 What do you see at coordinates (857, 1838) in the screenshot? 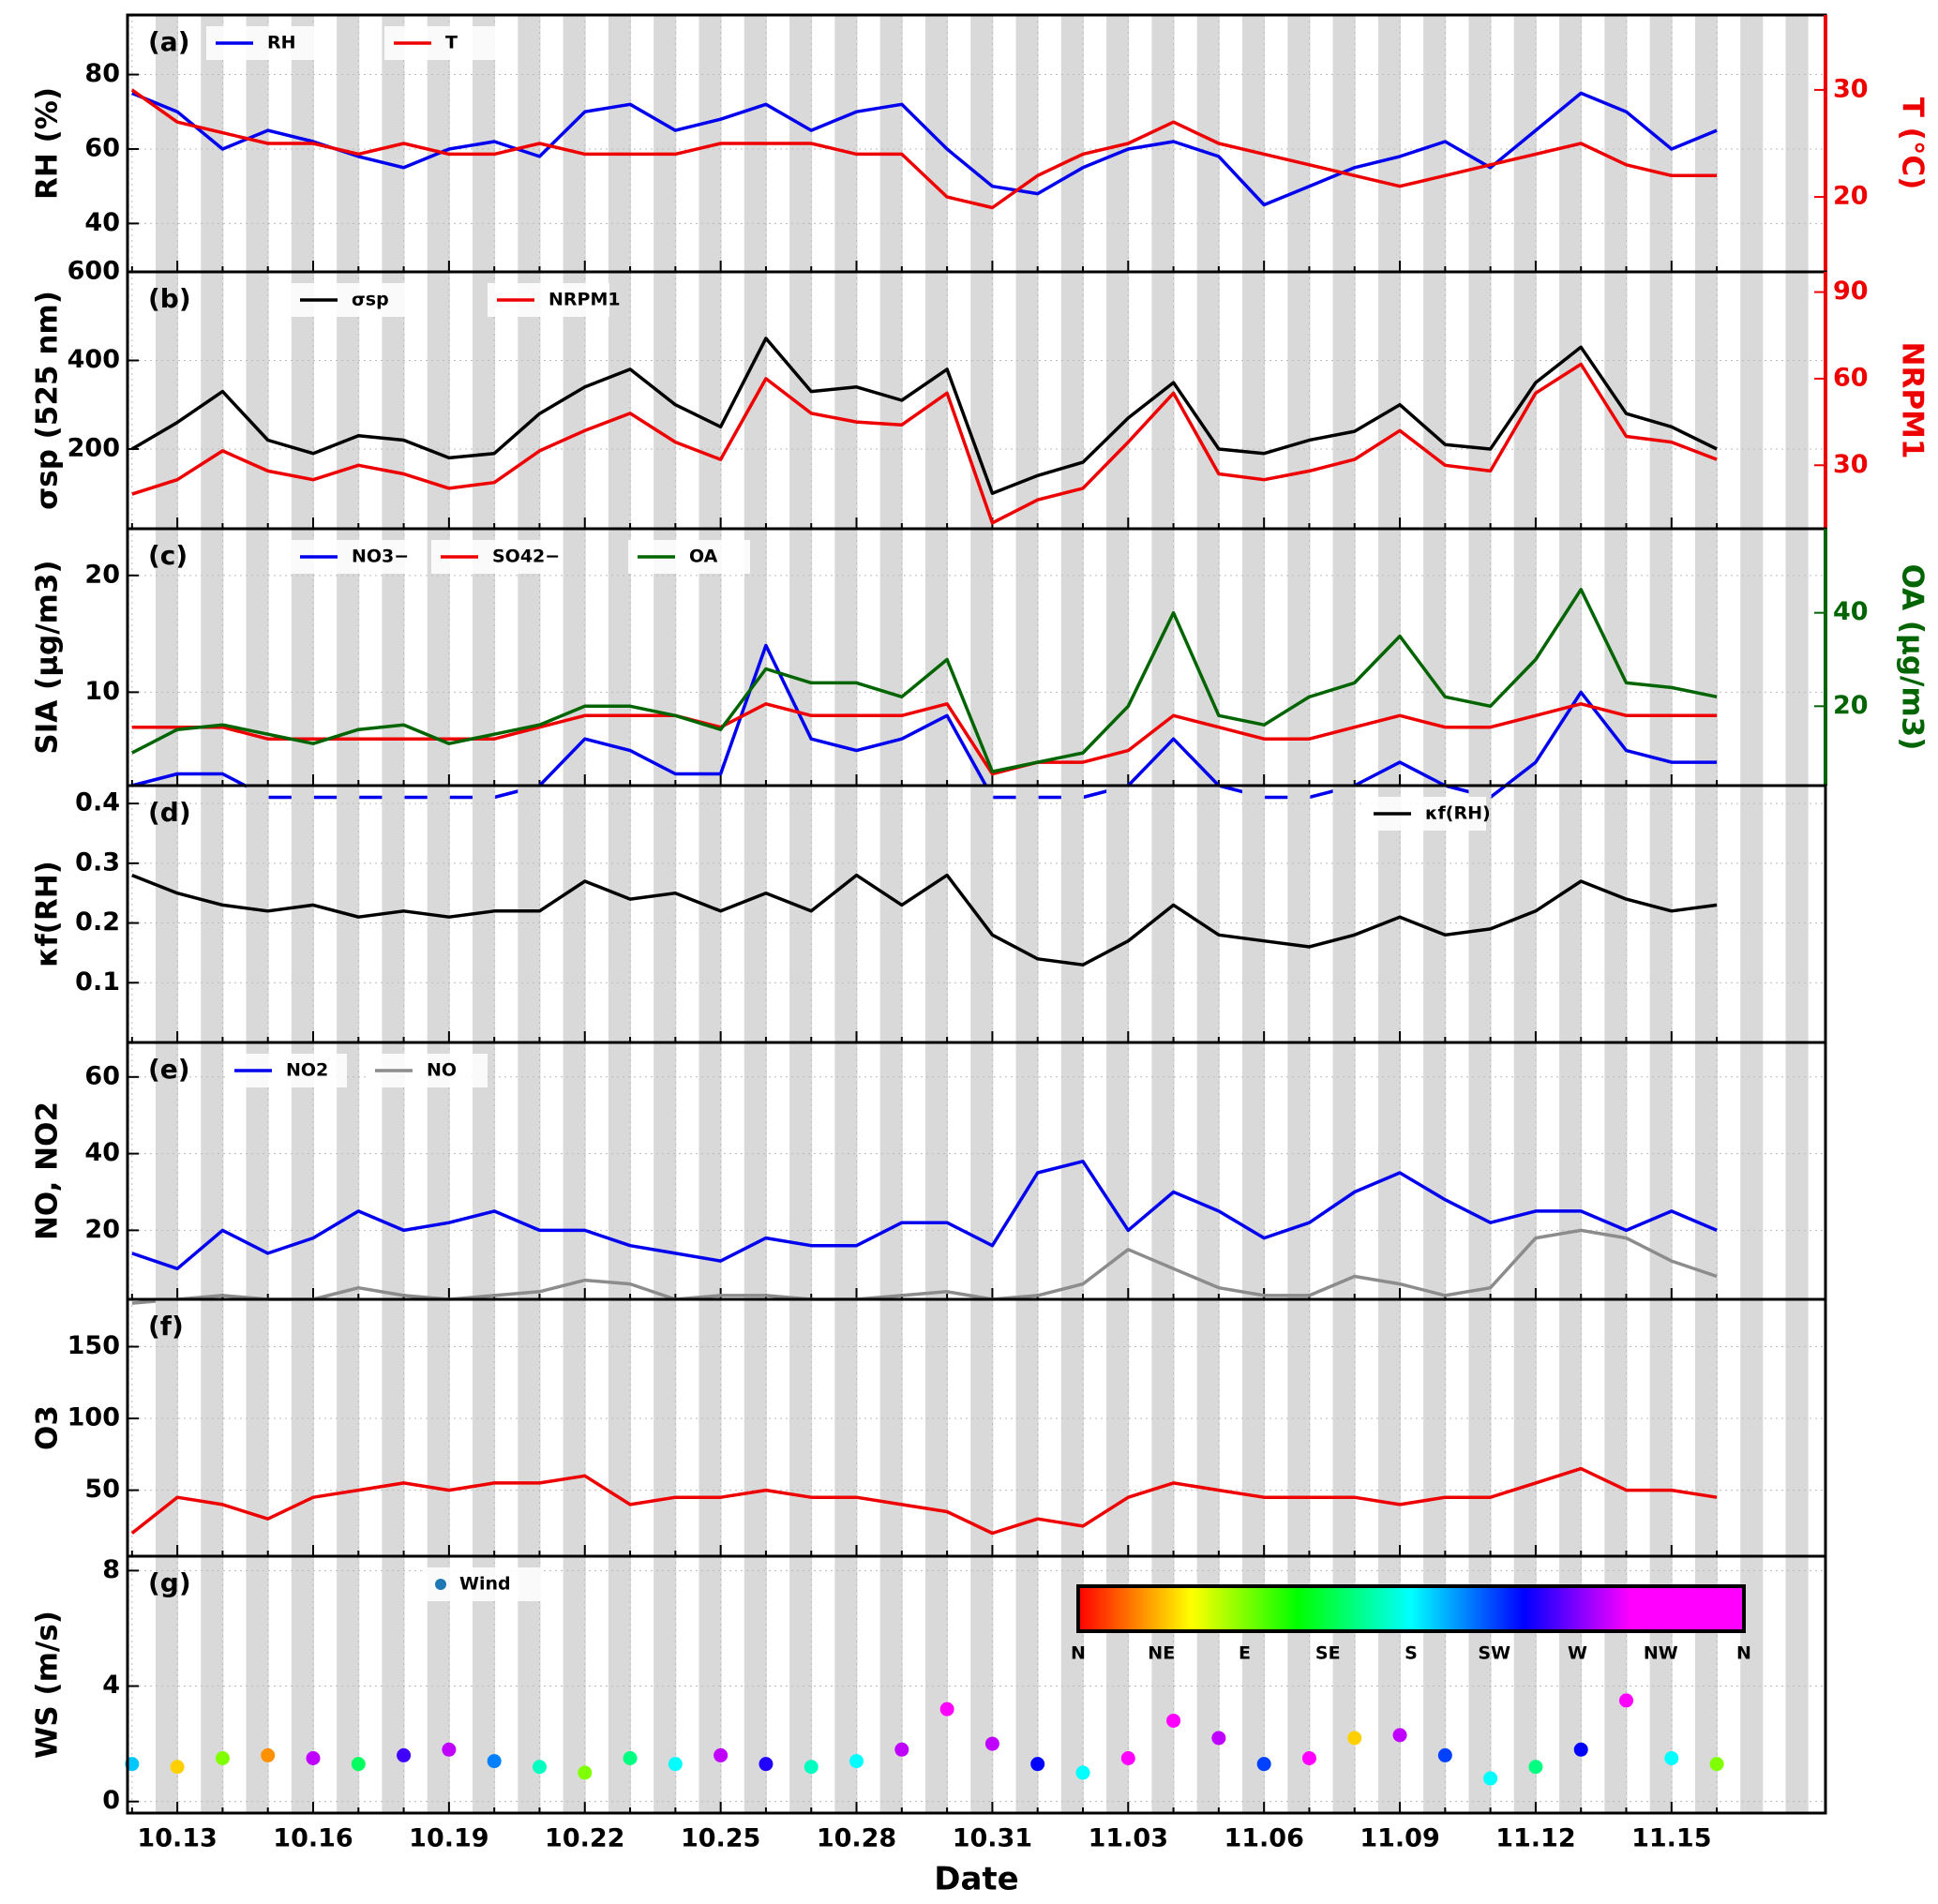
I see `x-tick-label: 10.28` at bounding box center [857, 1838].